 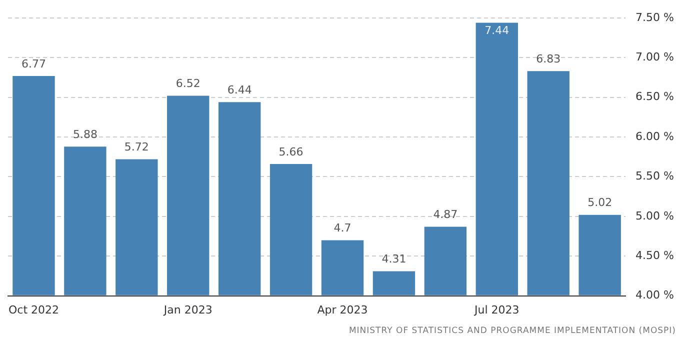 I want to click on data-label: 4.31, so click(x=394, y=259).